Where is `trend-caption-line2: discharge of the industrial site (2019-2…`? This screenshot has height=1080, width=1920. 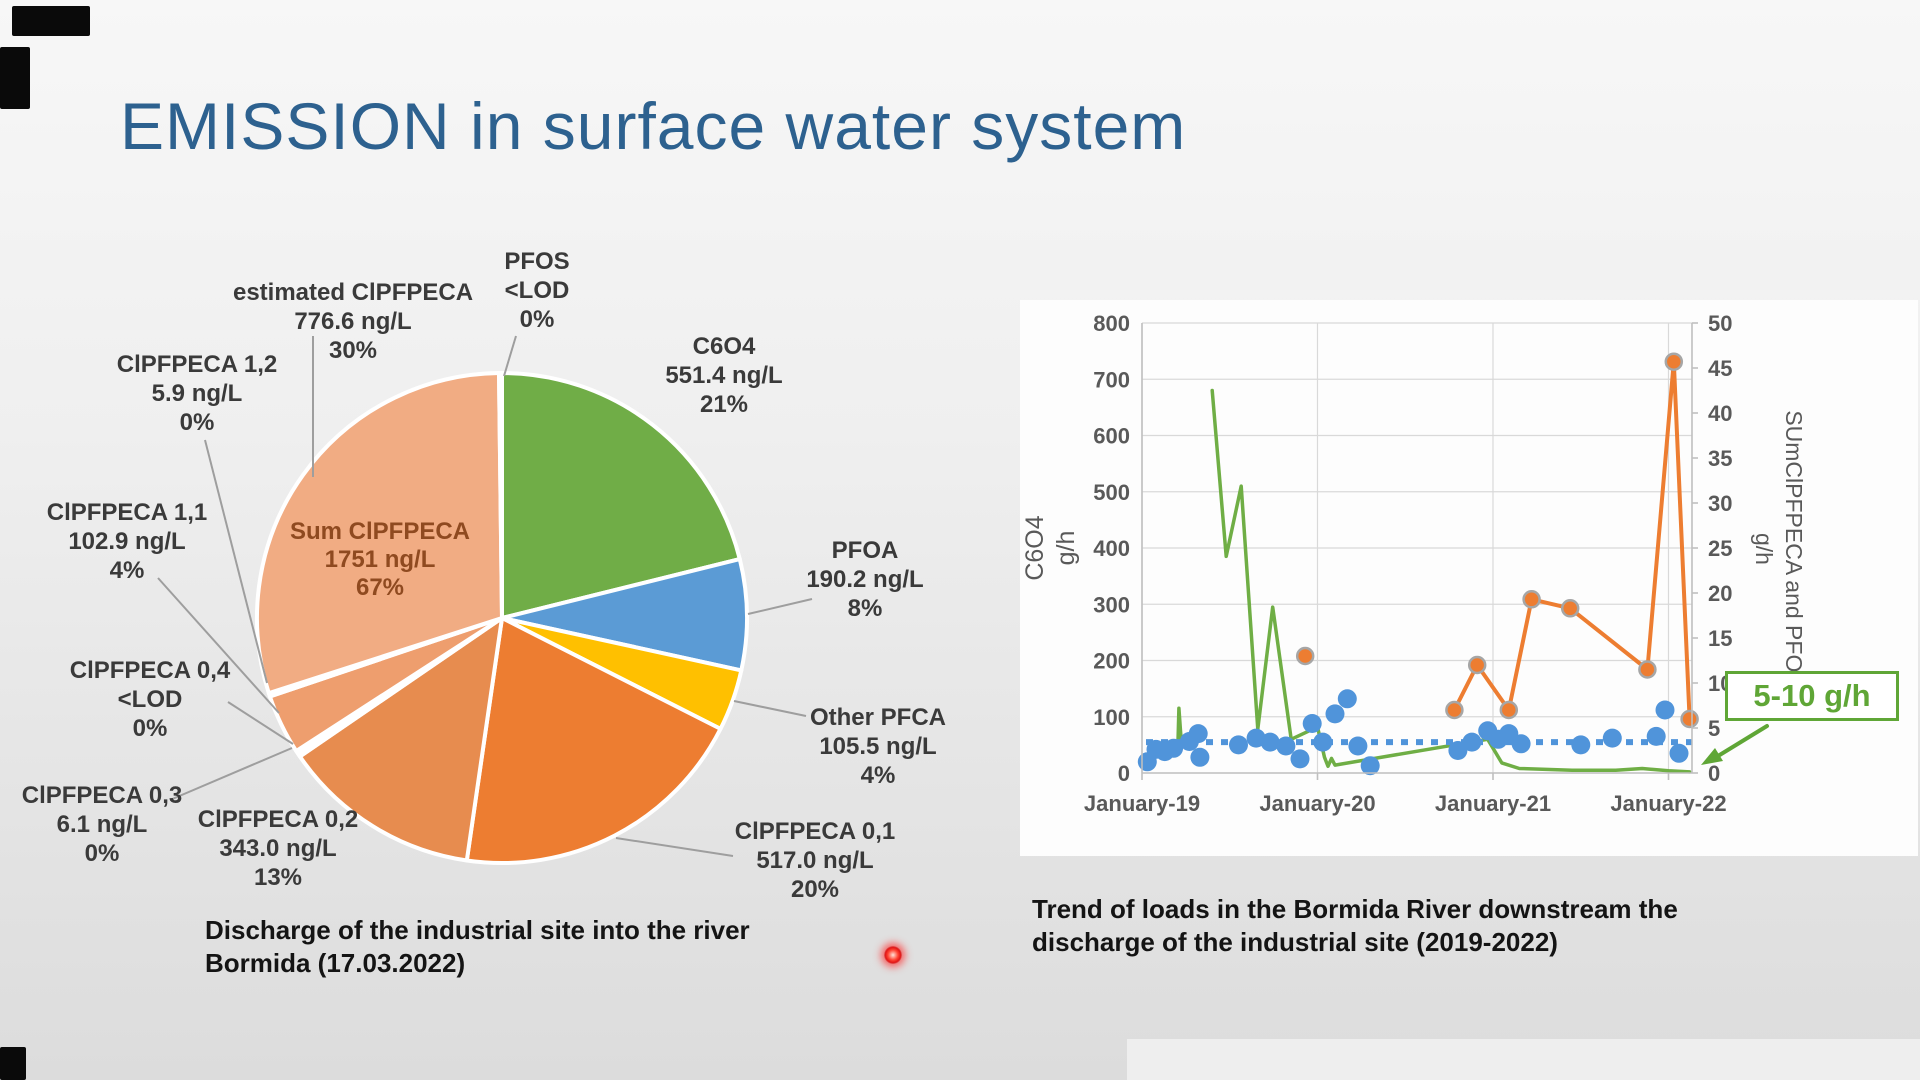 trend-caption-line2: discharge of the industrial site (2019-2… is located at coordinates (1295, 942).